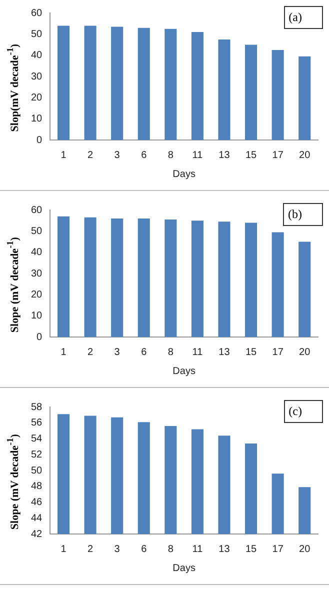 This screenshot has height=590, width=329. I want to click on annotation: (a), so click(303, 17).